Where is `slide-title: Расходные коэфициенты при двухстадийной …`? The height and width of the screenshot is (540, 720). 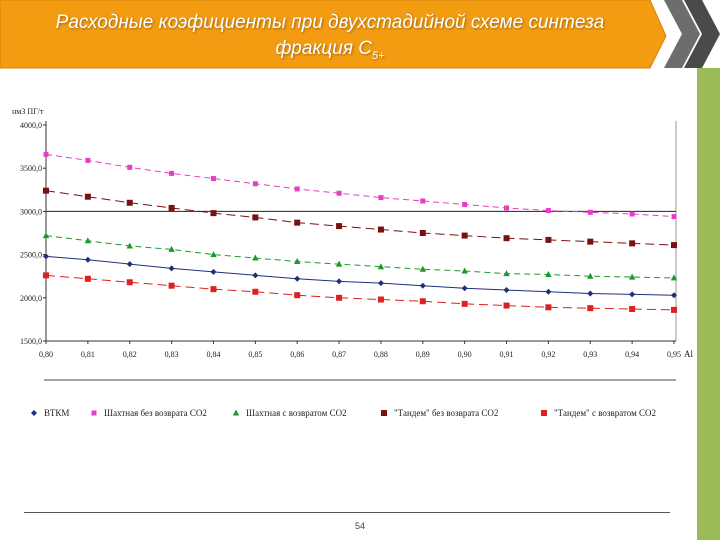
slide-title: Расходные коэфициенты при двухстадийной … is located at coordinates (330, 39).